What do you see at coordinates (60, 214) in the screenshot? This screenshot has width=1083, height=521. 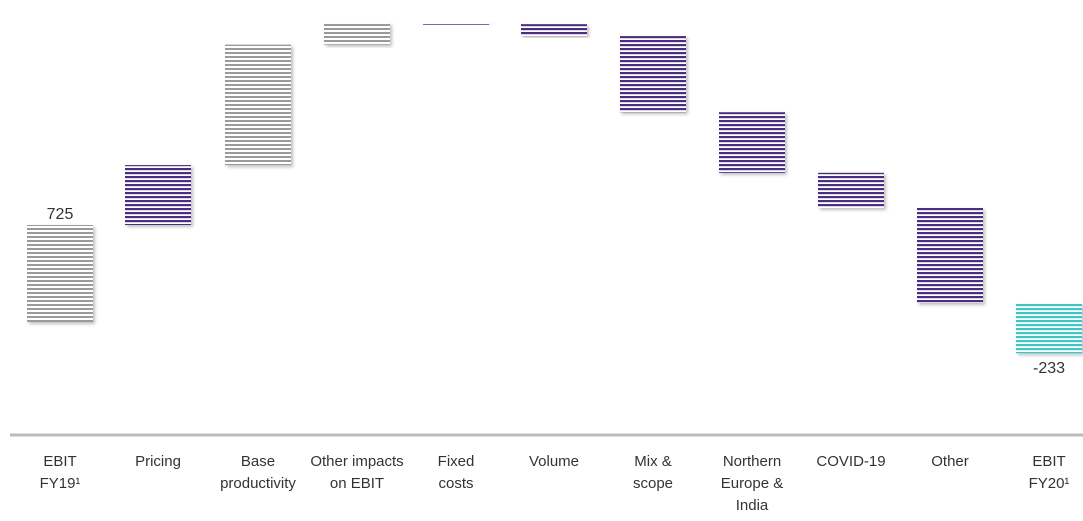 I see `data-label-0: 725` at bounding box center [60, 214].